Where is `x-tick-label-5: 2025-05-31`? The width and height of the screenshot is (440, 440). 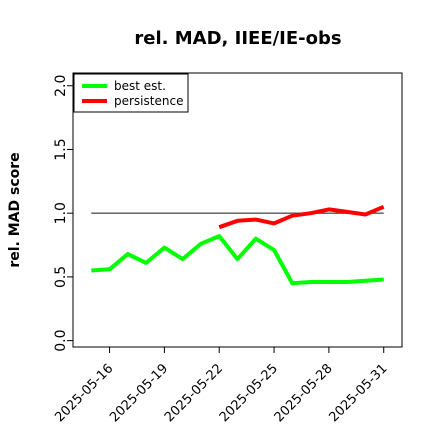 x-tick-label-5: 2025-05-31 is located at coordinates (359, 393).